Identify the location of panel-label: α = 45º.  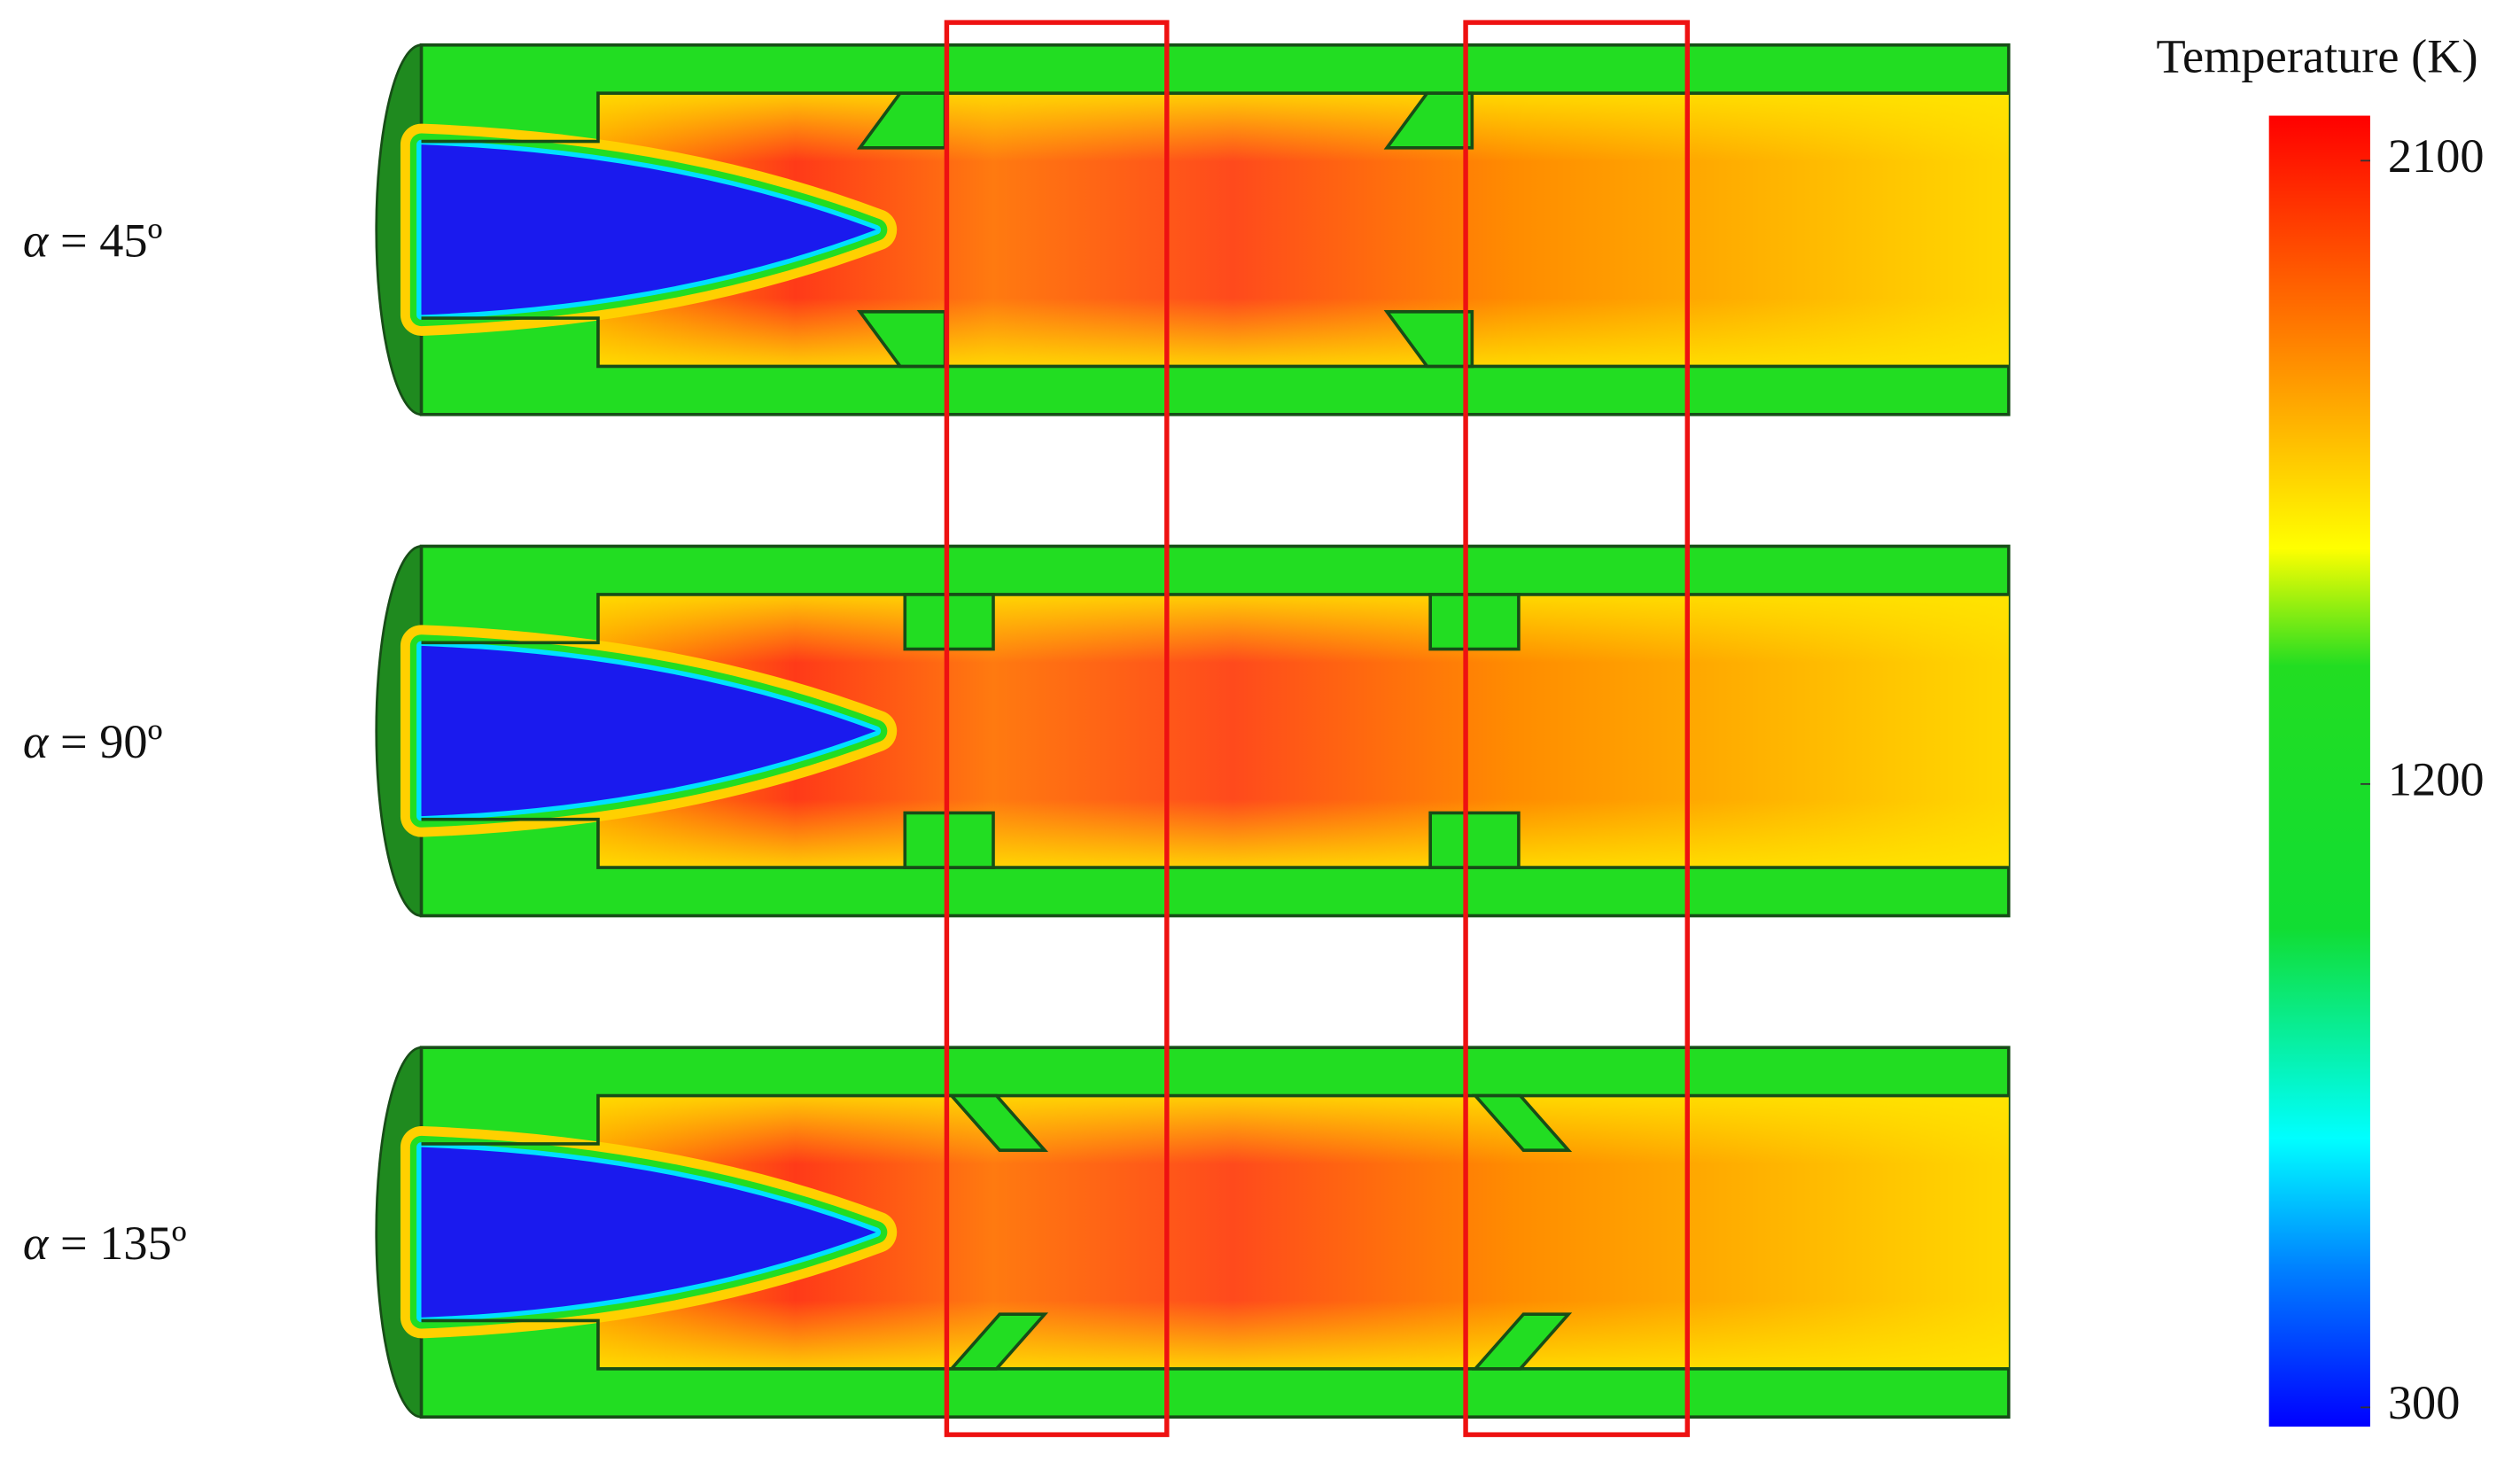
(93, 241).